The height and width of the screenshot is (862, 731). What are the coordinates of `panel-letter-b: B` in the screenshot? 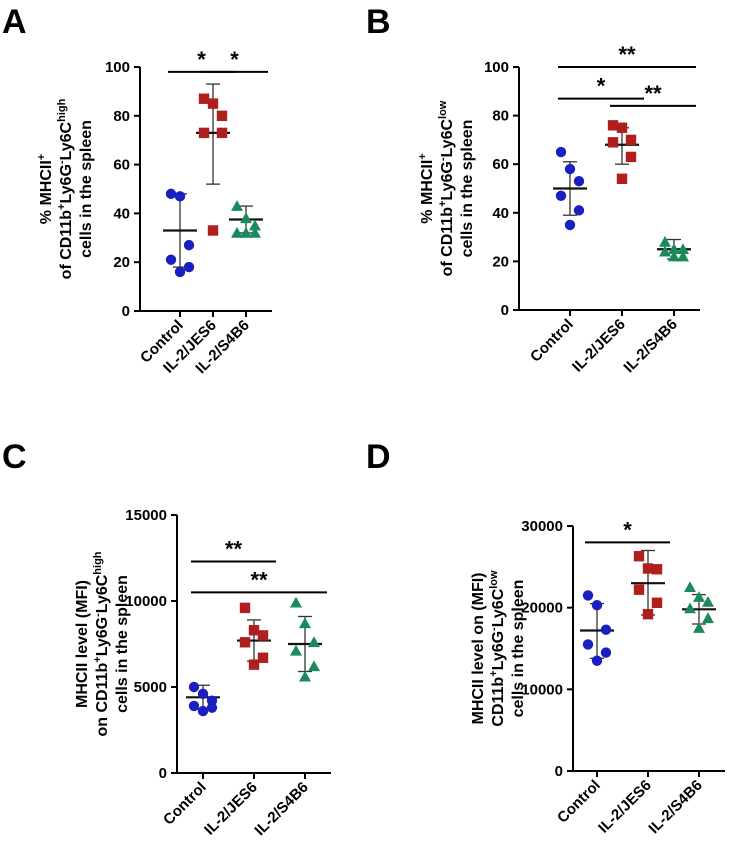 It's located at (378, 22).